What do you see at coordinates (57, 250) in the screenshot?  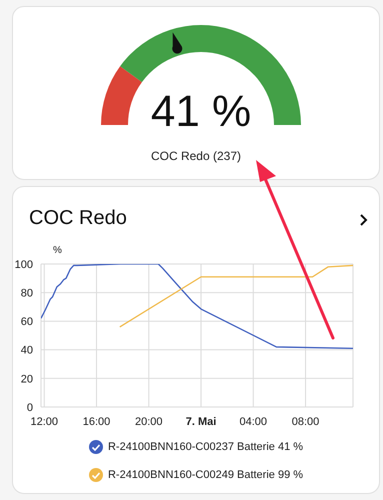 I see `y-axis-title: %` at bounding box center [57, 250].